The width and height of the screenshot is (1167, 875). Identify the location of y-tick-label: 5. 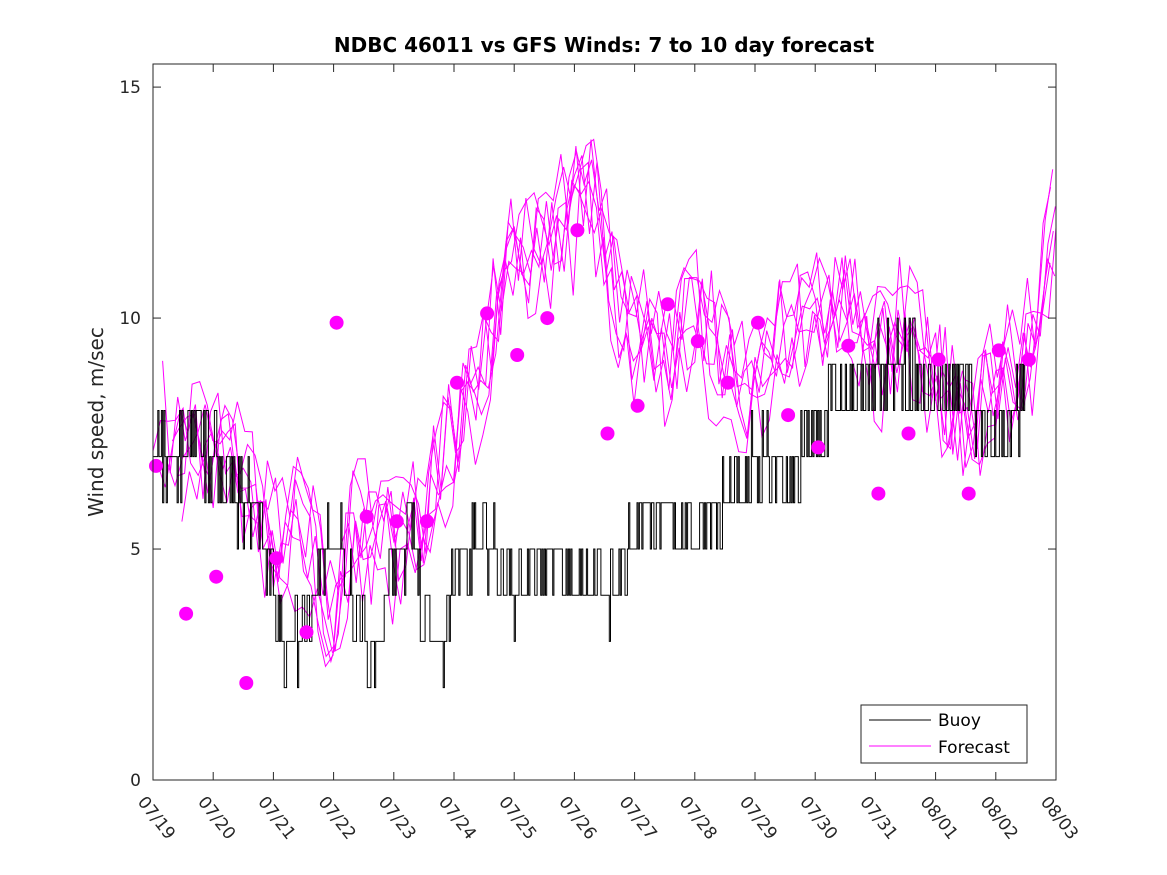
(135, 550).